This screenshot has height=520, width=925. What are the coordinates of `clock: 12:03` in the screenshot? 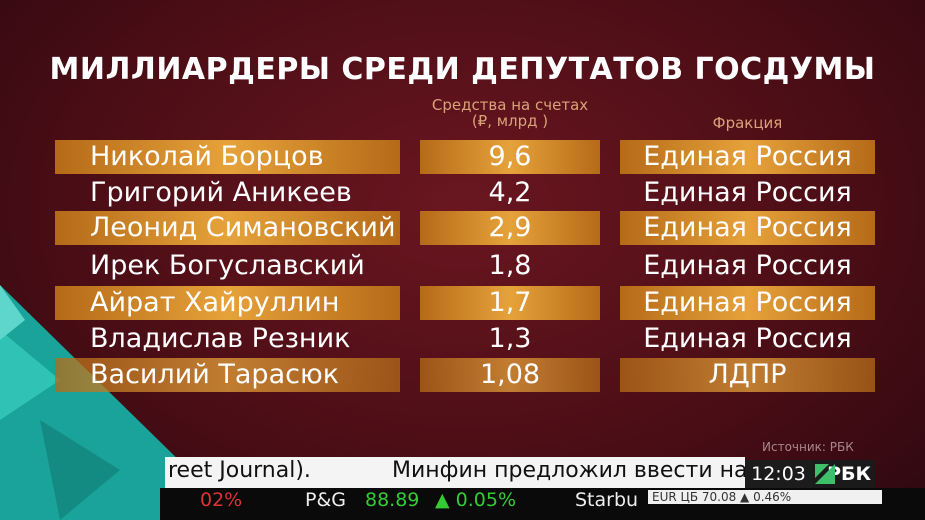 It's located at (778, 474).